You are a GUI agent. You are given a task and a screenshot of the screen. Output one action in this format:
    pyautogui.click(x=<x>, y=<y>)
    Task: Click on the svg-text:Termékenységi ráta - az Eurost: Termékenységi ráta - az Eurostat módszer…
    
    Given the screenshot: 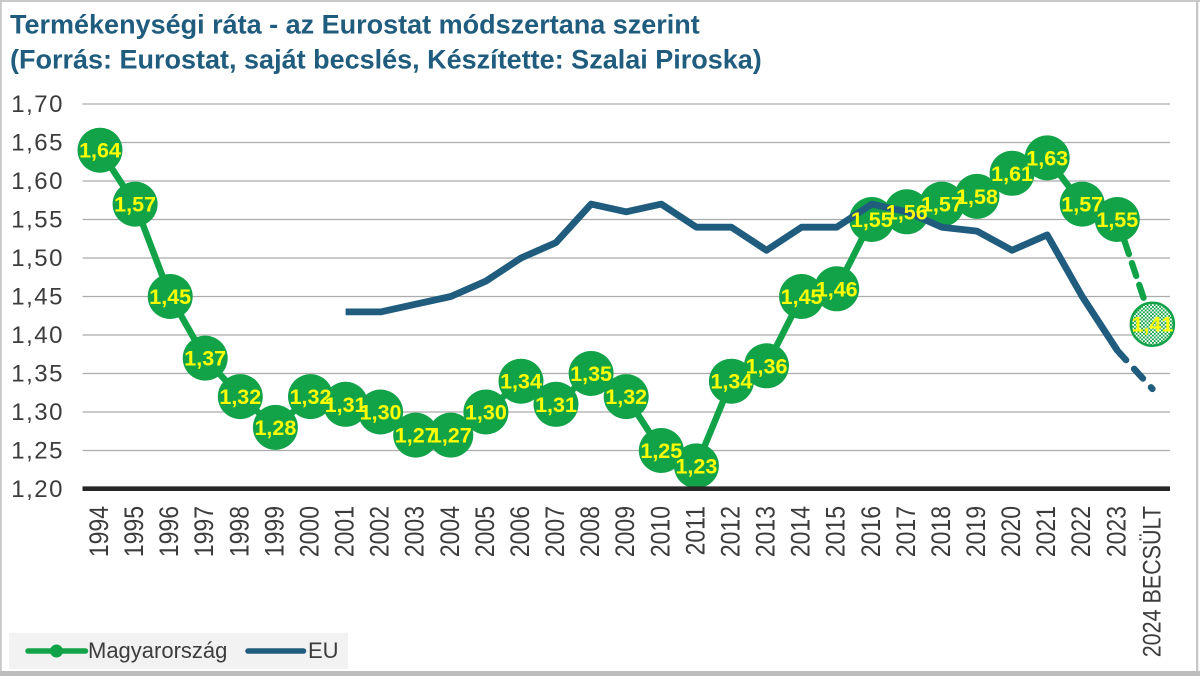 What is the action you would take?
    pyautogui.click(x=355, y=25)
    